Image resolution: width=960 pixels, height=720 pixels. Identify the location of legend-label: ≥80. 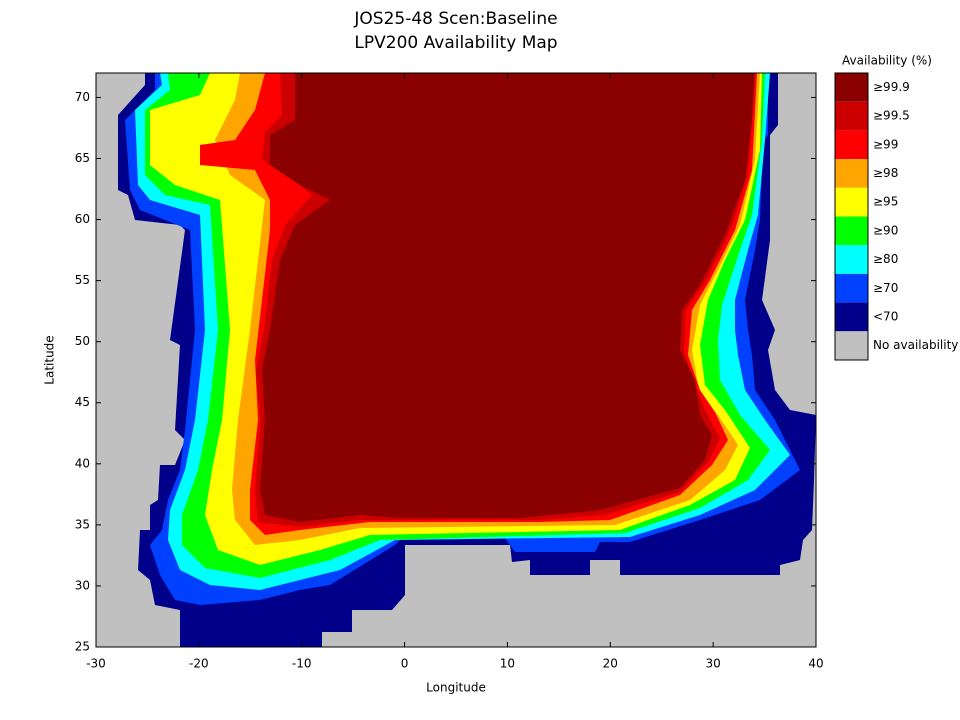
(885, 259).